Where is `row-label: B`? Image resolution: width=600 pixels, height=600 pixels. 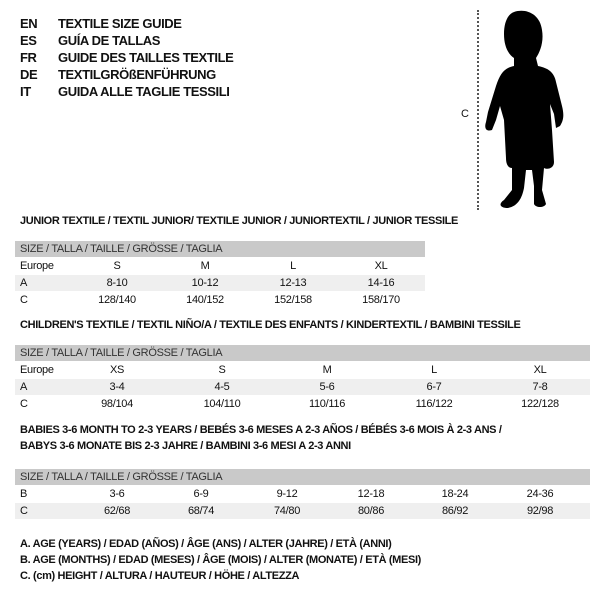 row-label: B is located at coordinates (24, 494).